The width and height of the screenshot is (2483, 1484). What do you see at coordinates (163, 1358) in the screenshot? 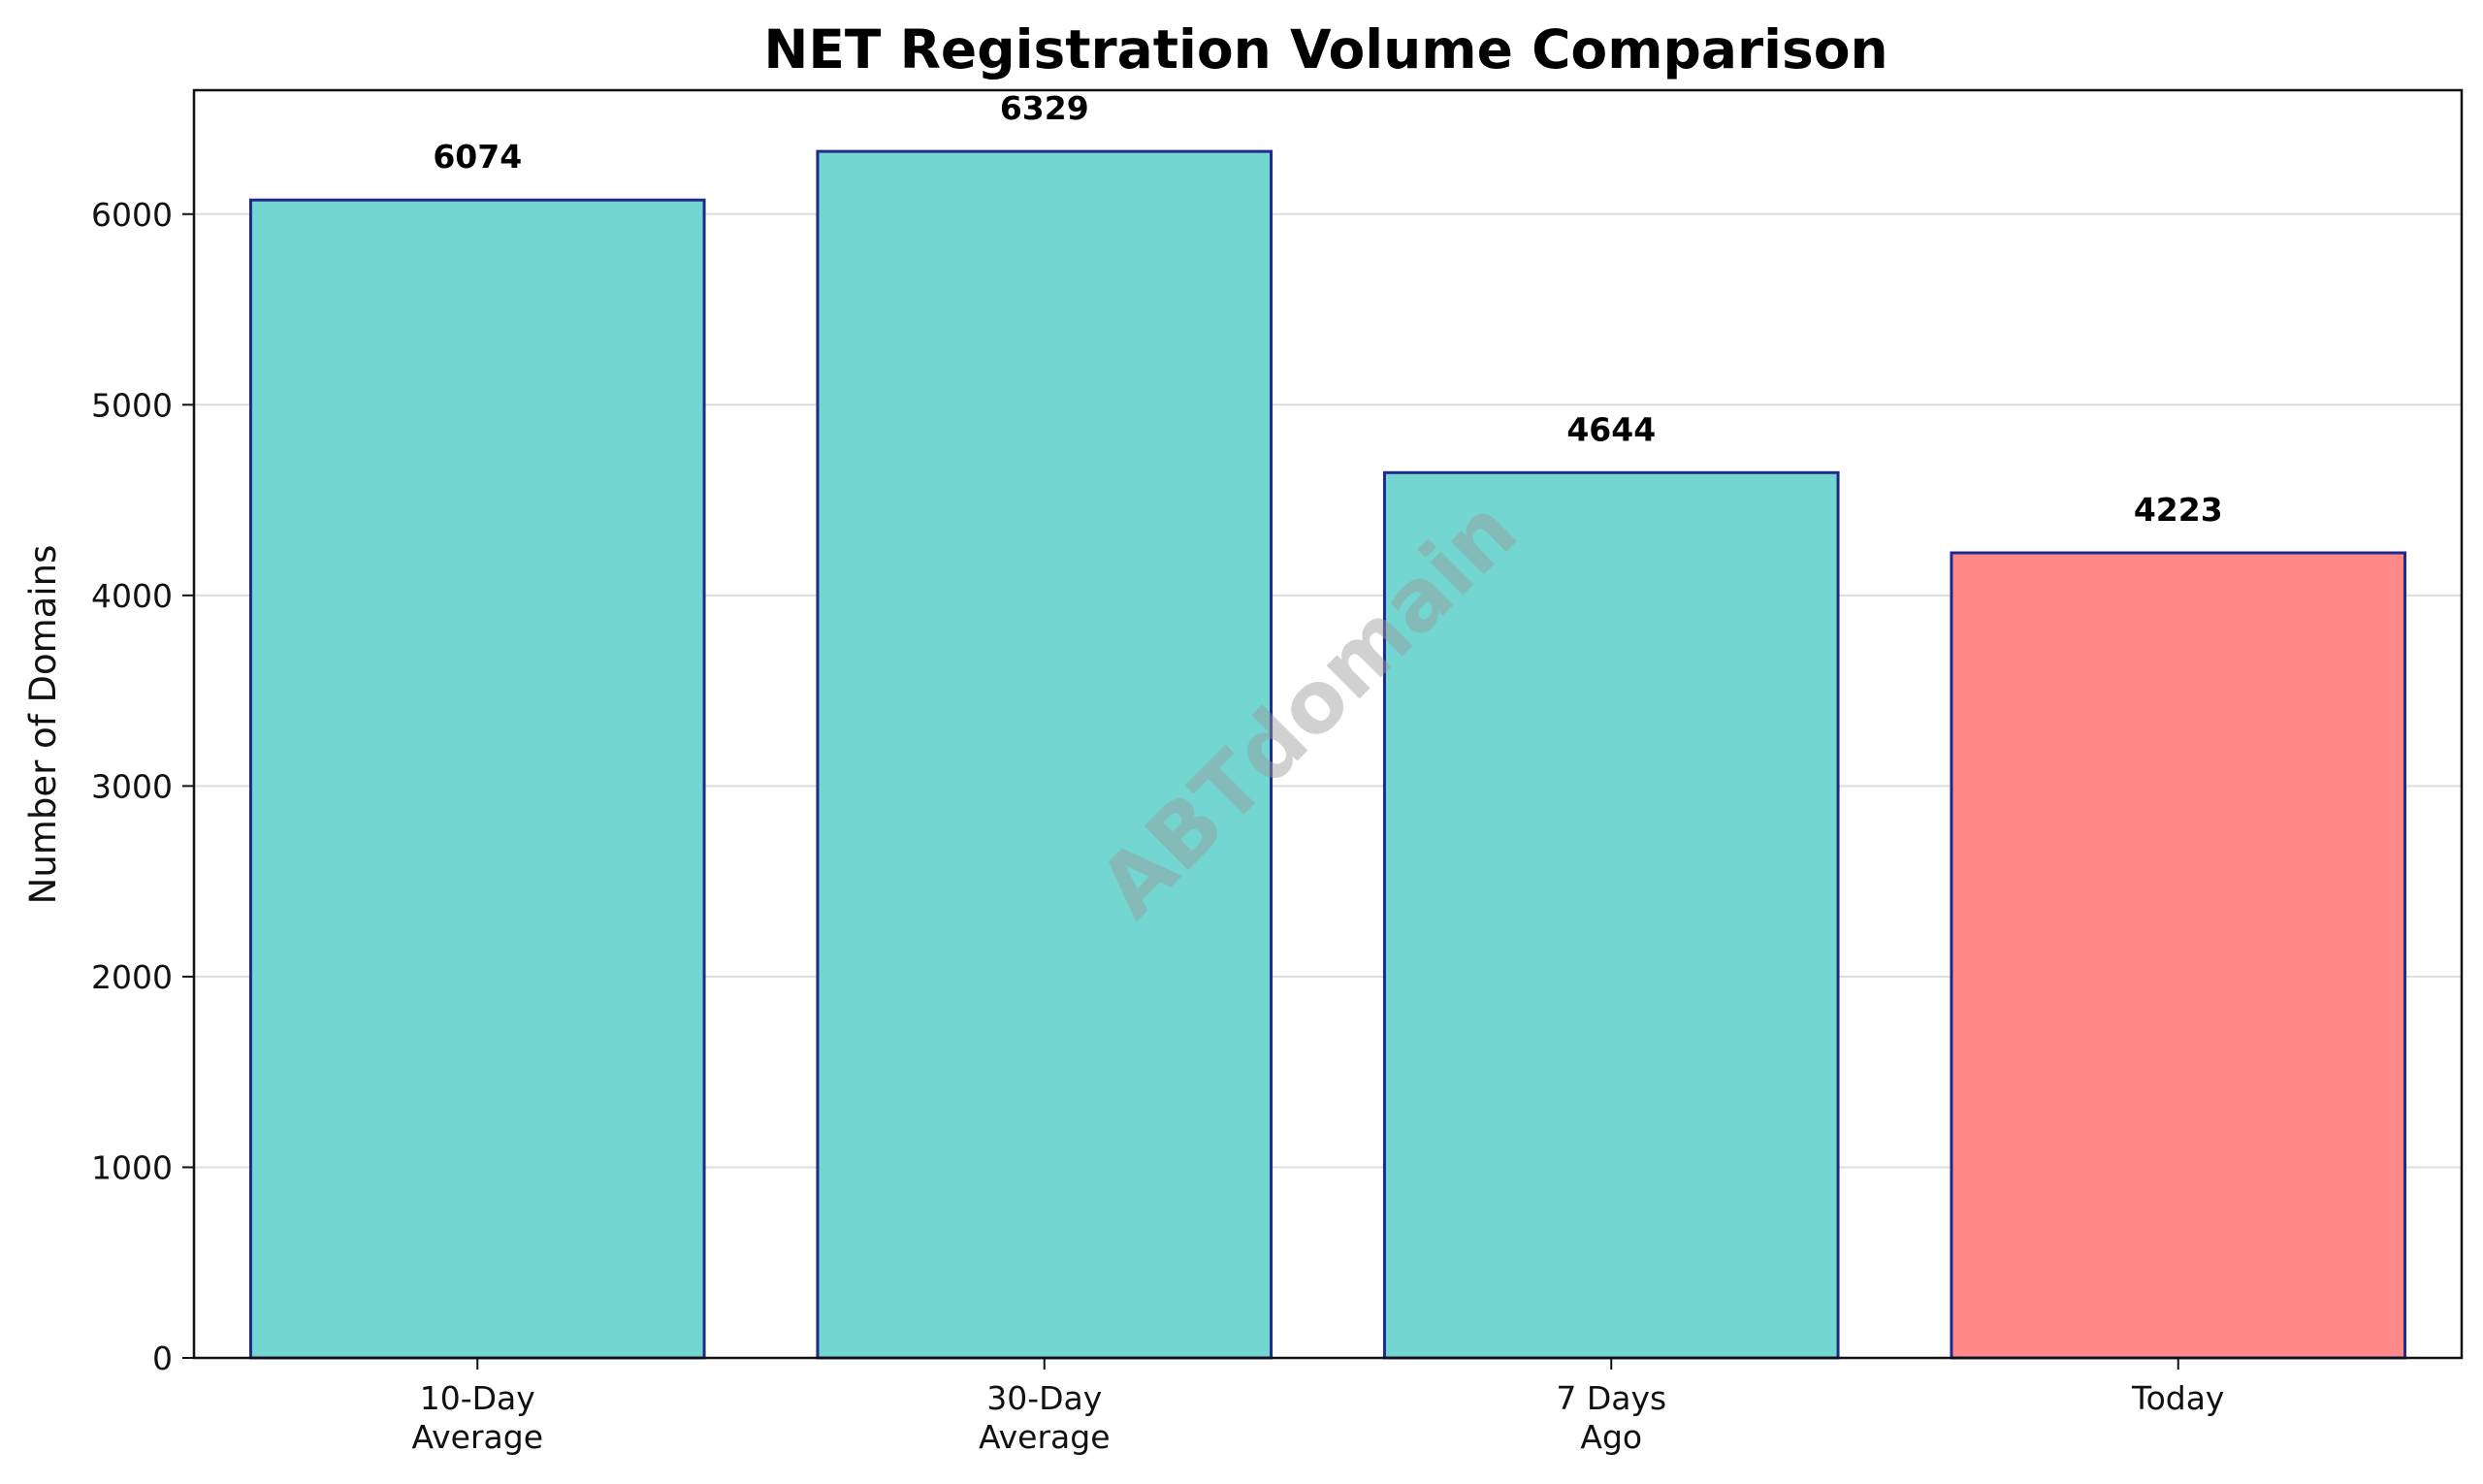
I see `y-tick-label: 0` at bounding box center [163, 1358].